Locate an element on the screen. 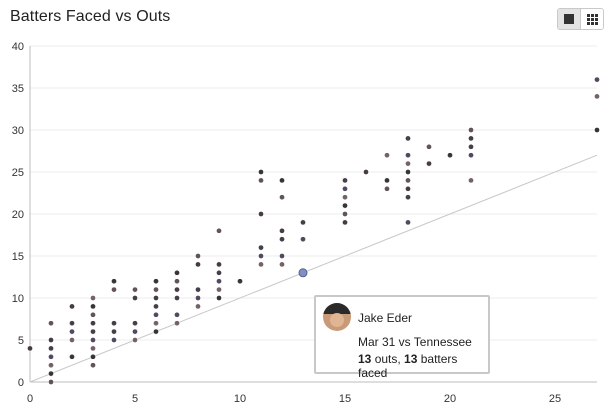 The height and width of the screenshot is (410, 611). single-view-button is located at coordinates (569, 19).